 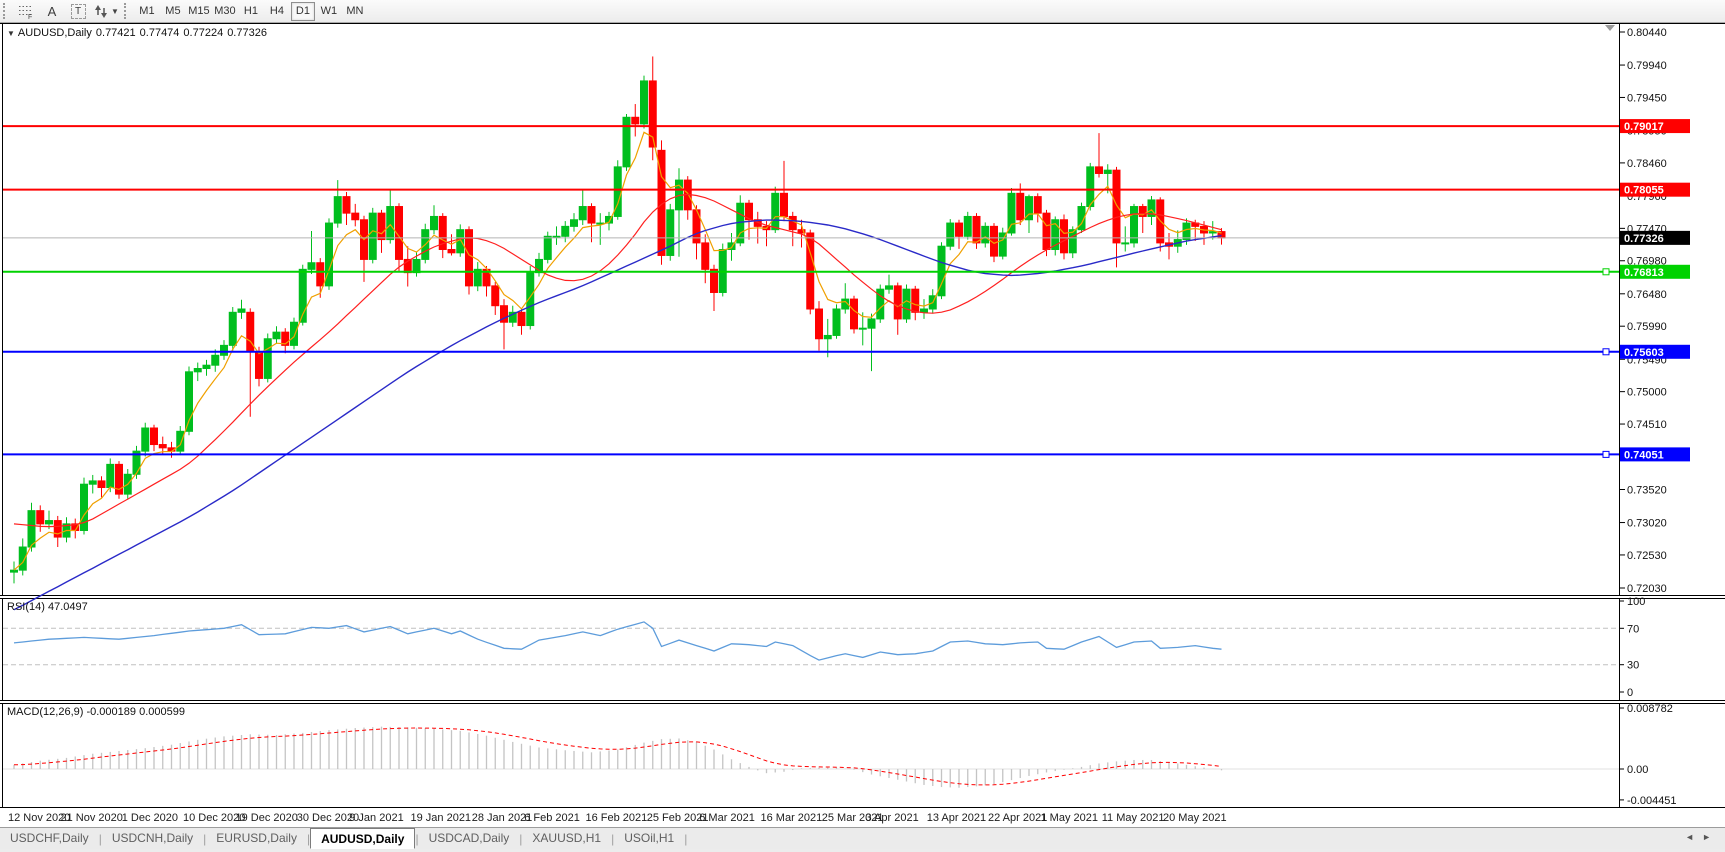 What do you see at coordinates (1647, 524) in the screenshot?
I see `svg-text: 0.73020` at bounding box center [1647, 524].